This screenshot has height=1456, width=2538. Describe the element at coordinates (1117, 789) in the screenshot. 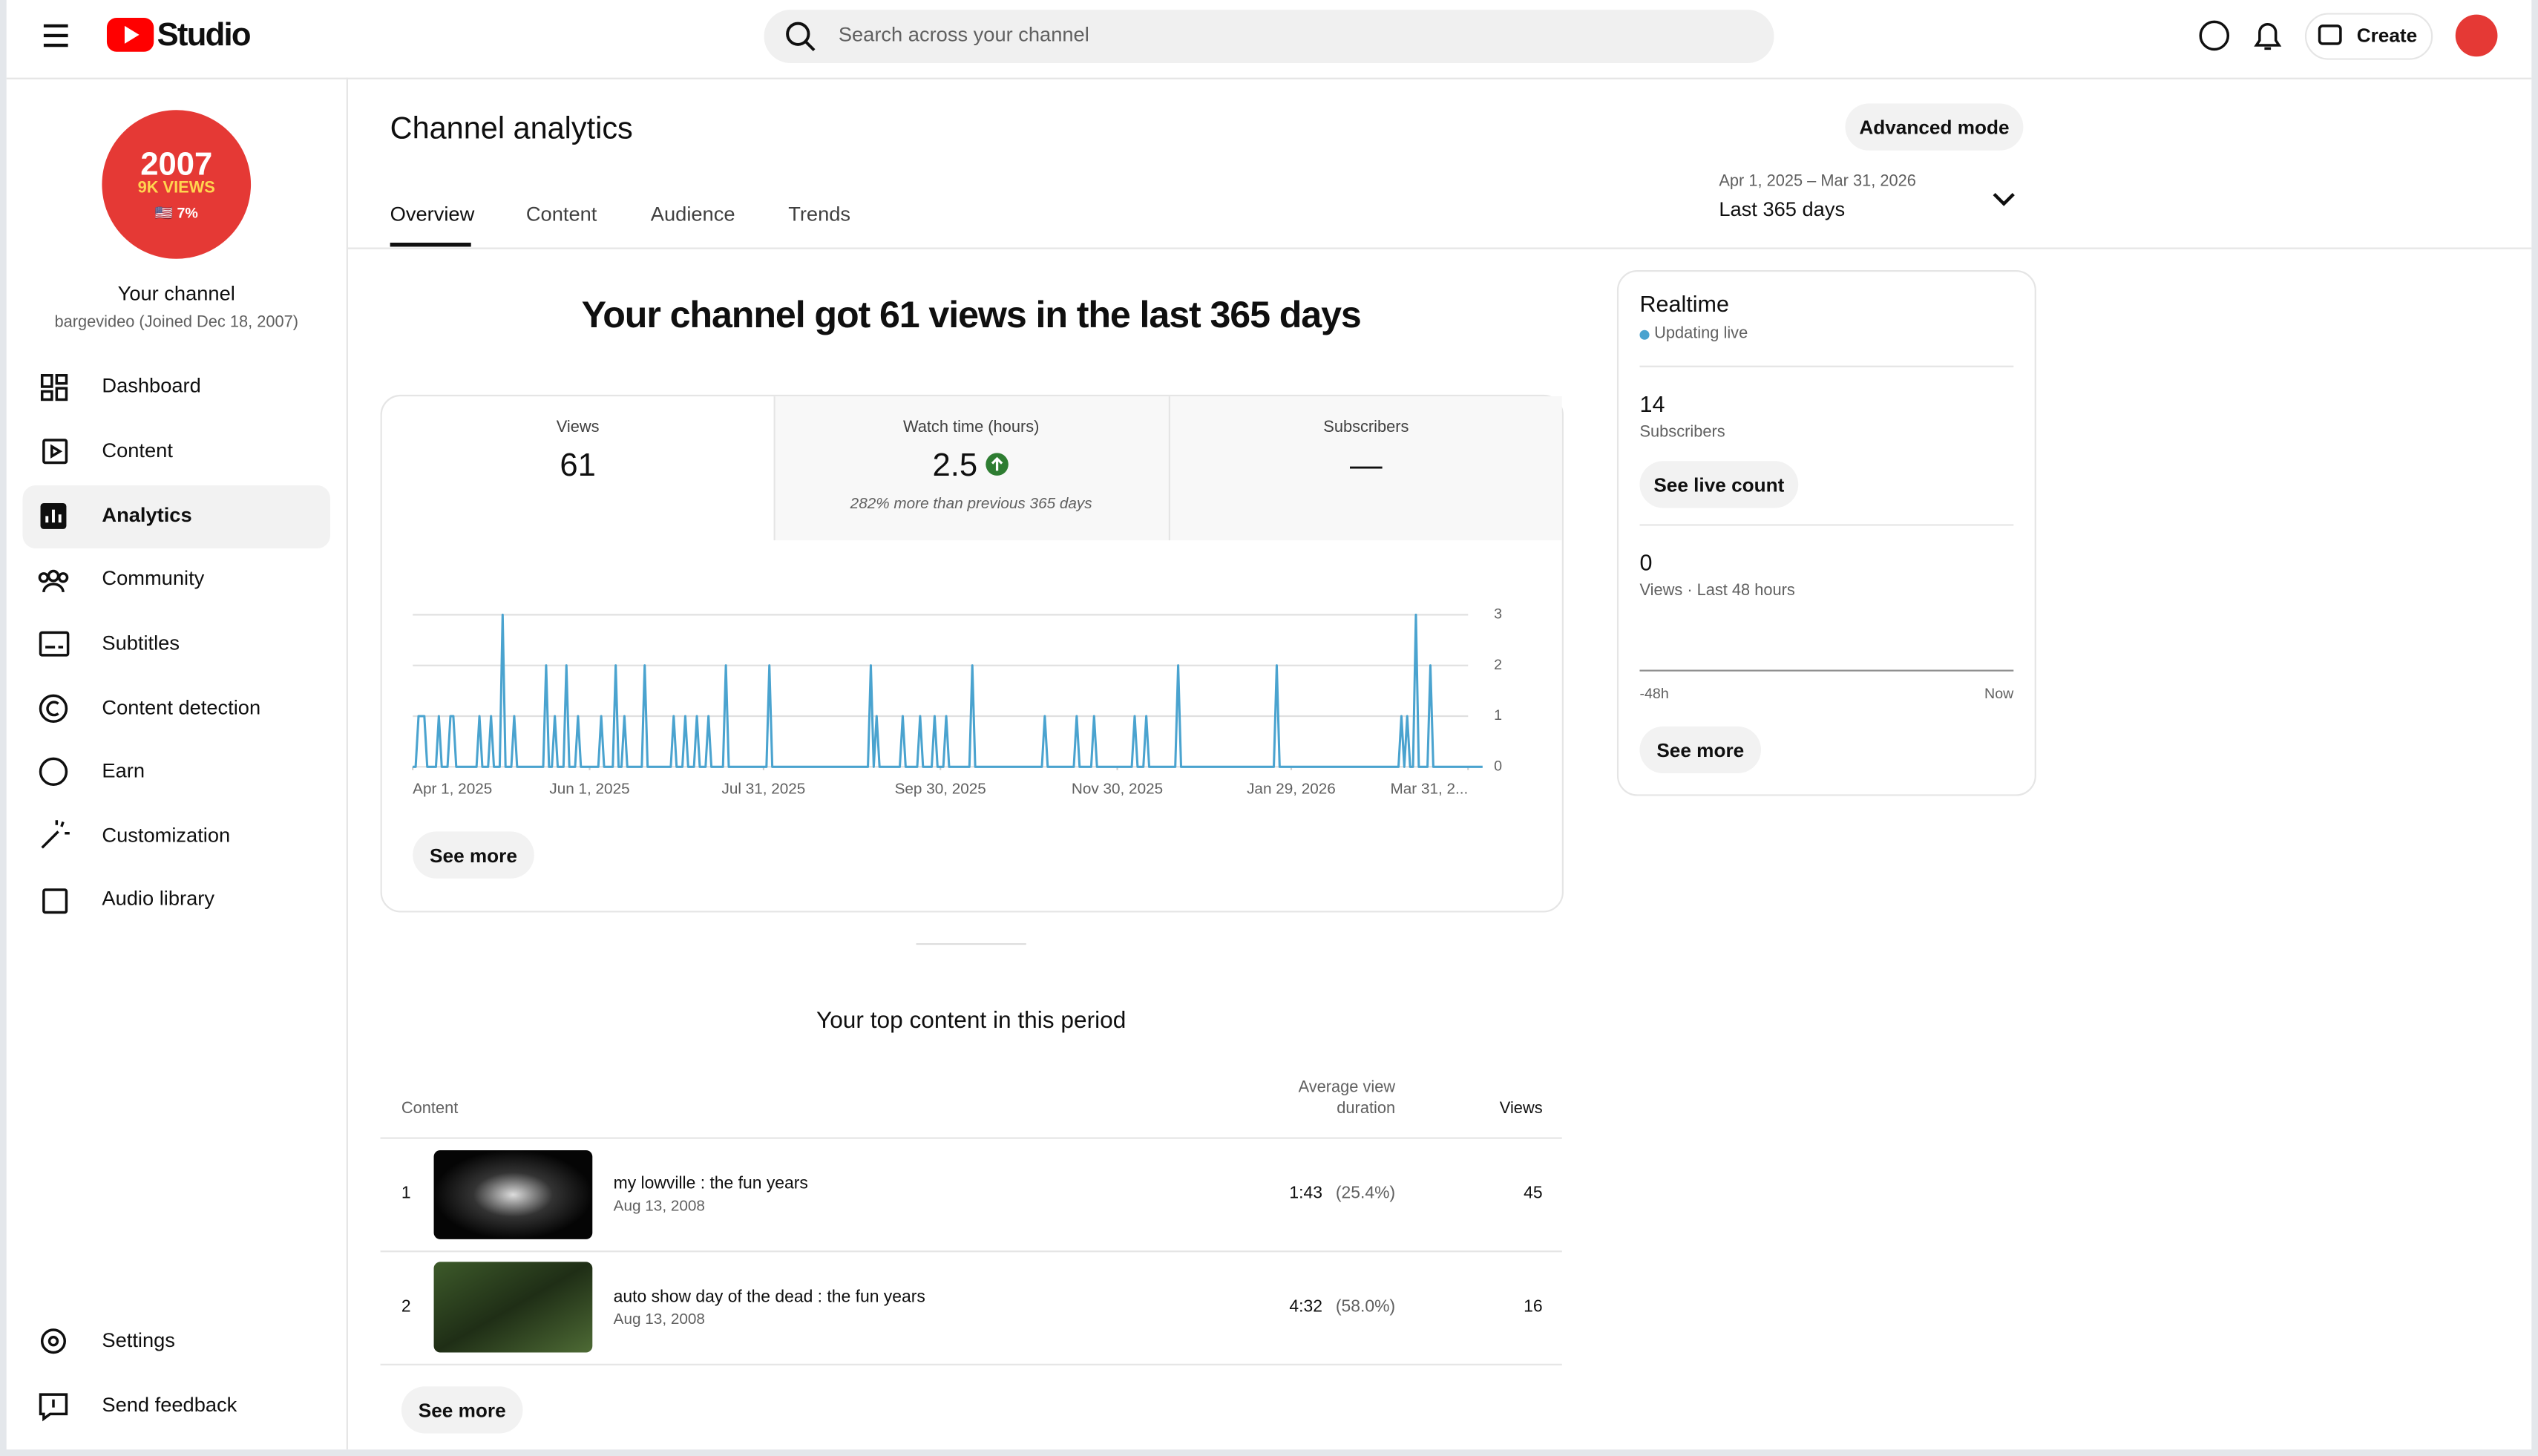

I see `x-tick-label: Nov 30, 2025` at that location.